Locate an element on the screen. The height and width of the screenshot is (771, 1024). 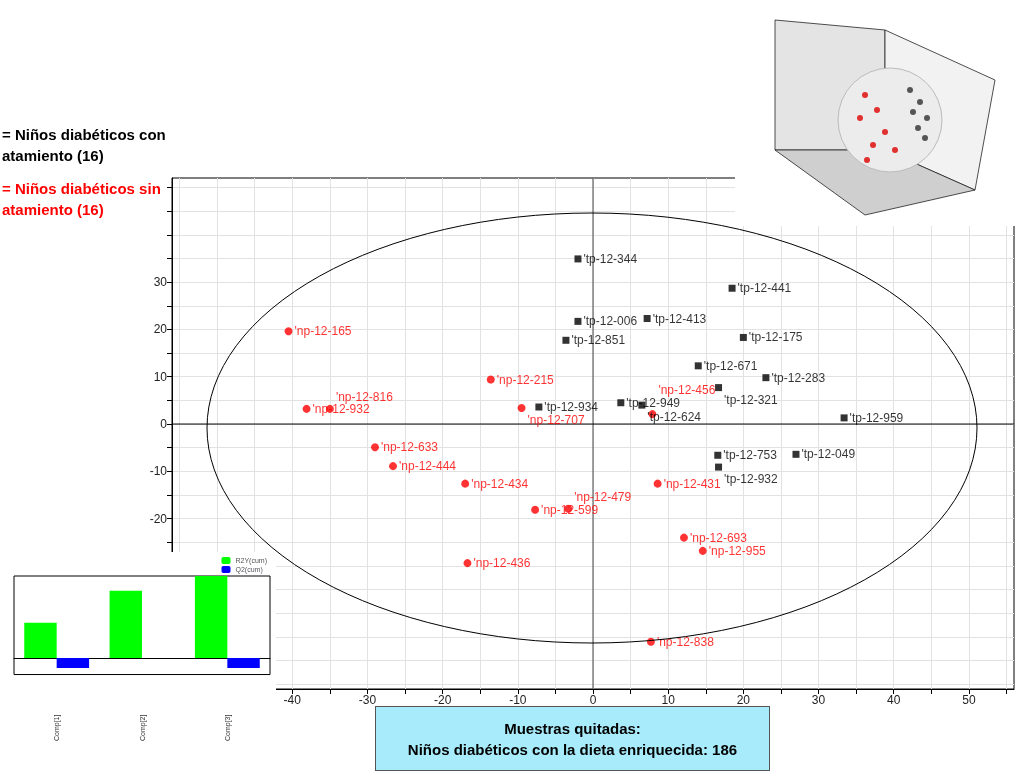
text: Muestras quitadas: Niños diabéticos con la dieta enriquecida: 186 is located at coordinates (572, 738).